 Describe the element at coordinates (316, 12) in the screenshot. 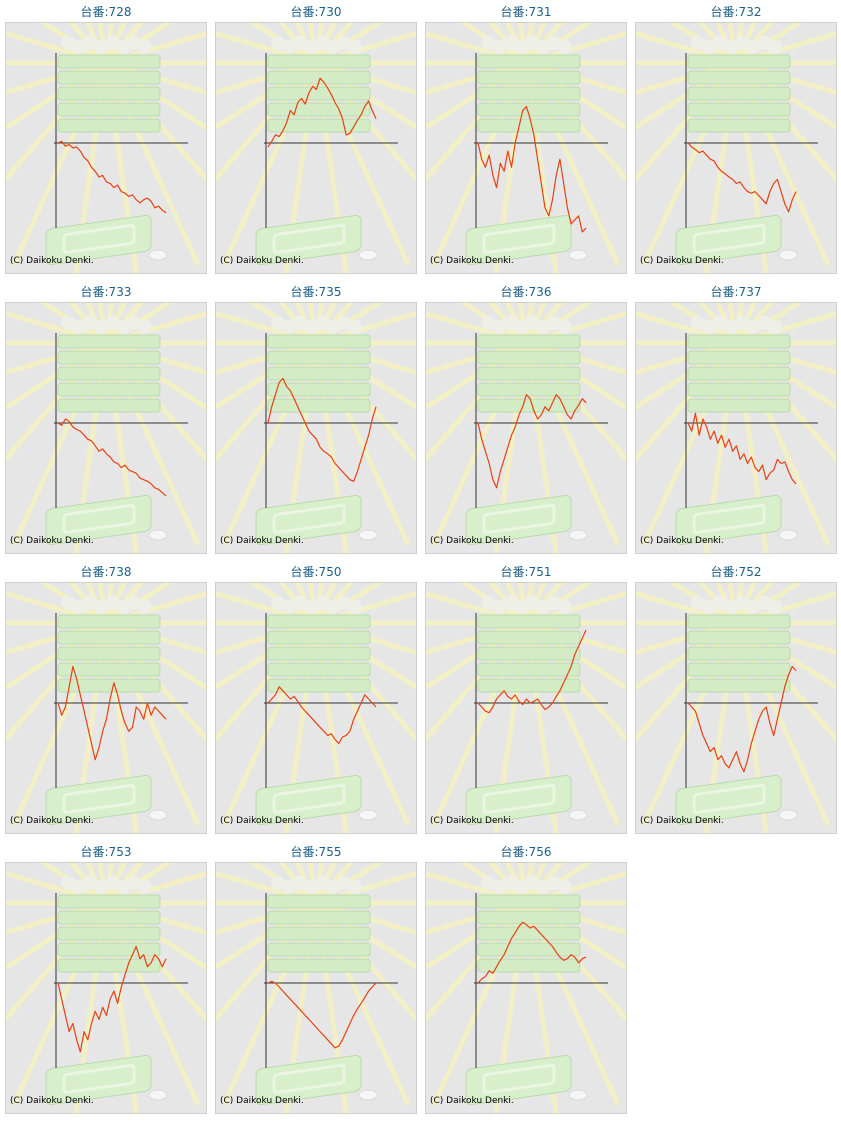

I see `chart-title: 台番:730` at that location.